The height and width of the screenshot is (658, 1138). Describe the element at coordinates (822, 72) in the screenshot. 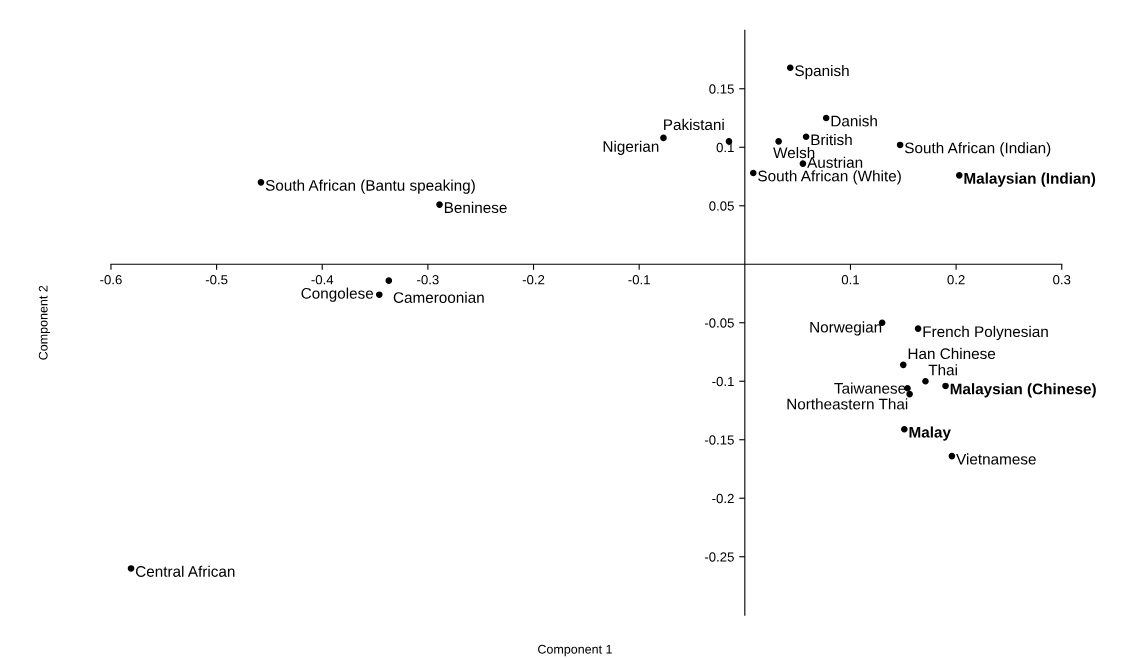

I see `annotation: Spanish` at that location.